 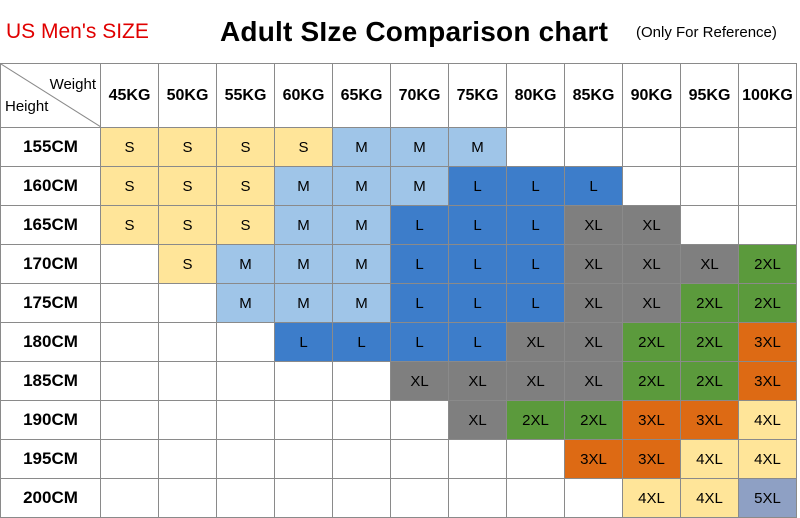 What do you see at coordinates (535, 95) in the screenshot?
I see `weight-column-header: 80KG` at bounding box center [535, 95].